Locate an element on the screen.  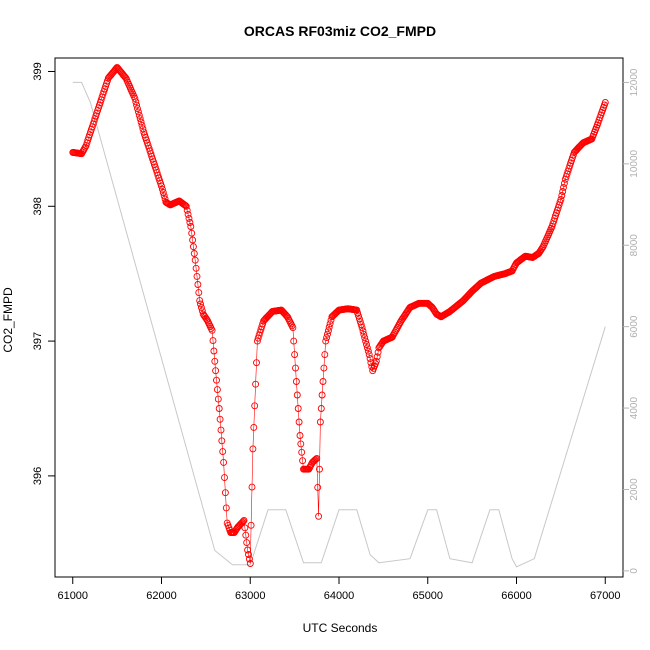
chart-title: ORCAS RF03miz CO2_FMPD is located at coordinates (340, 31).